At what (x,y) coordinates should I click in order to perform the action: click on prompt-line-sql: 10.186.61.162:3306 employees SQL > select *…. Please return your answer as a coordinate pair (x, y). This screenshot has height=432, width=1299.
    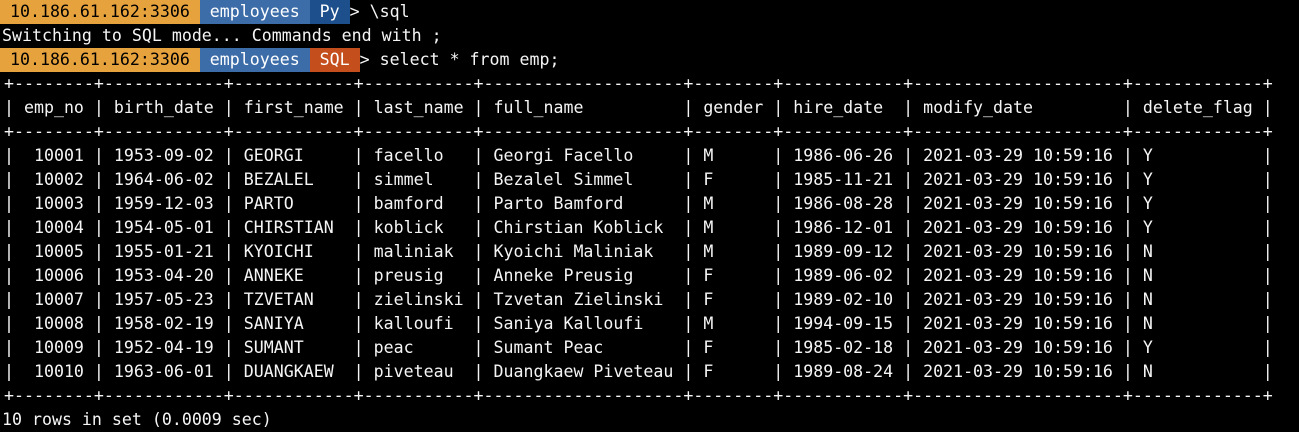
    Looking at the image, I should click on (649, 60).